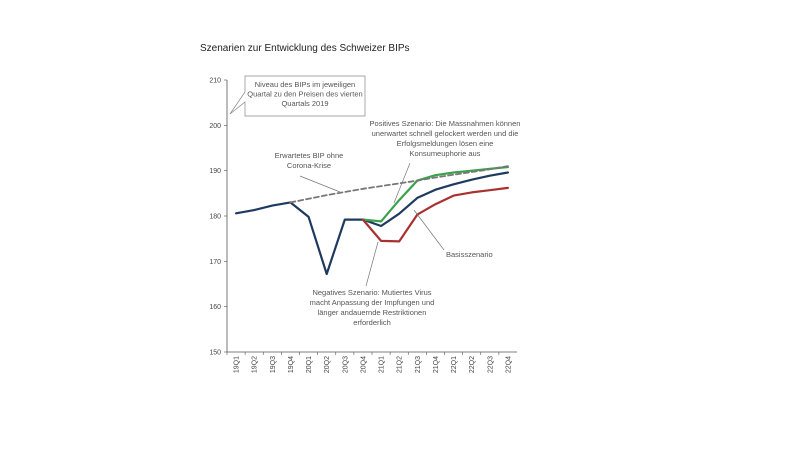 The height and width of the screenshot is (450, 800). Describe the element at coordinates (291, 364) in the screenshot. I see `x-tick-label: 19Q4` at that location.